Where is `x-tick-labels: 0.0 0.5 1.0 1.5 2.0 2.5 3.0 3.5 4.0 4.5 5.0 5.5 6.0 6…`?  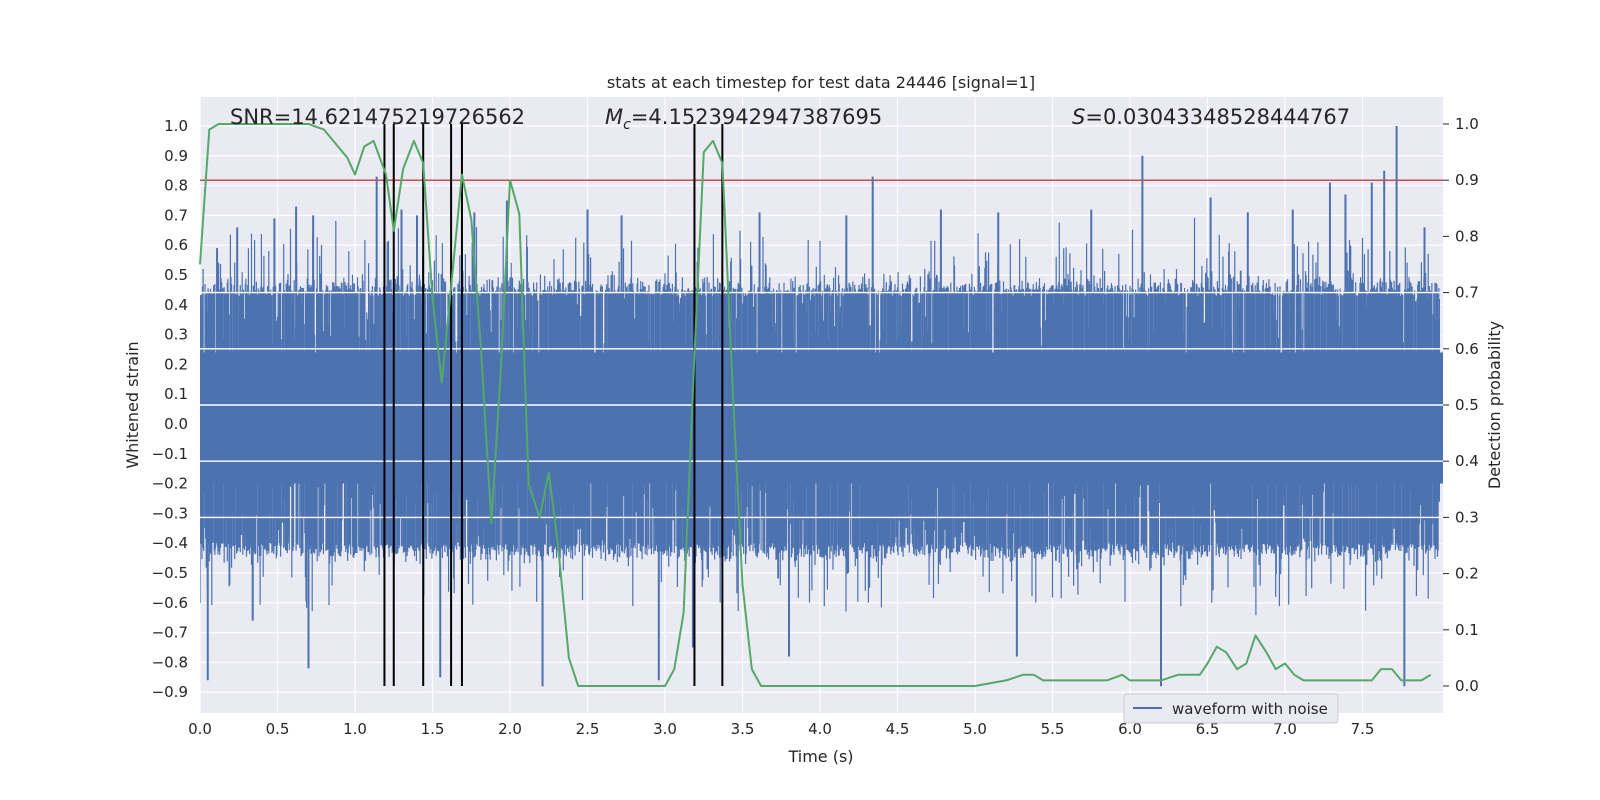
x-tick-labels: 0.0 0.5 1.0 1.5 2.0 2.5 3.0 3.5 4.0 4.5 5.0 5.5 6.0 6… is located at coordinates (781, 729).